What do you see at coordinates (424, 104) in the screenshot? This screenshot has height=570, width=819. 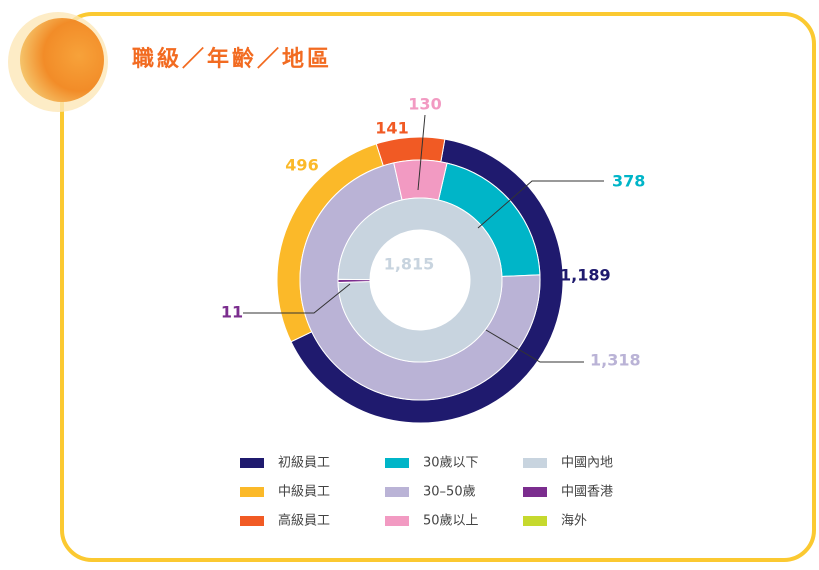 I see `data-label: 130` at bounding box center [424, 104].